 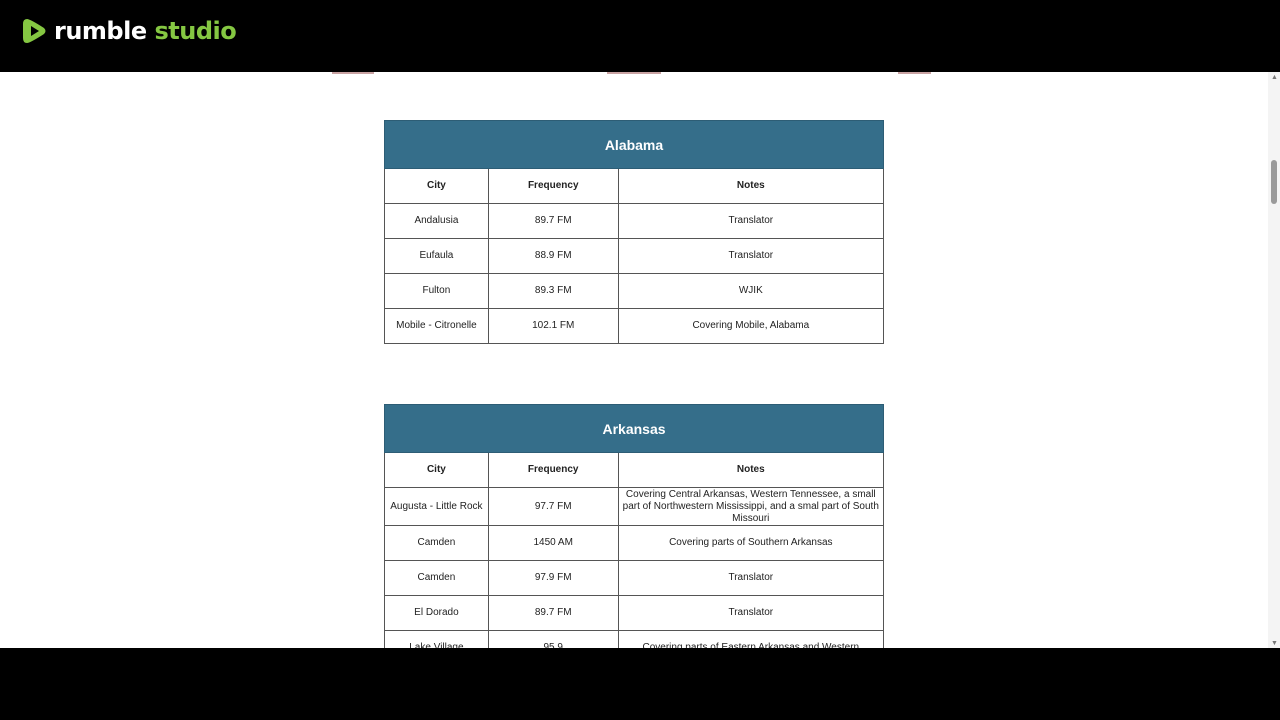 I want to click on cell-frequency: 1450 AM, so click(x=553, y=543).